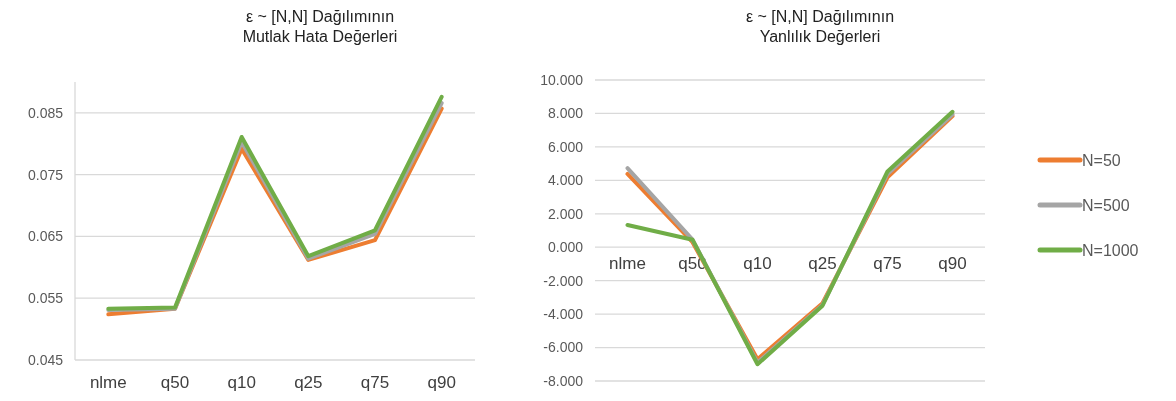 This screenshot has width=1176, height=401. Describe the element at coordinates (562, 79) in the screenshot. I see `y-tick-label: 10.000` at that location.